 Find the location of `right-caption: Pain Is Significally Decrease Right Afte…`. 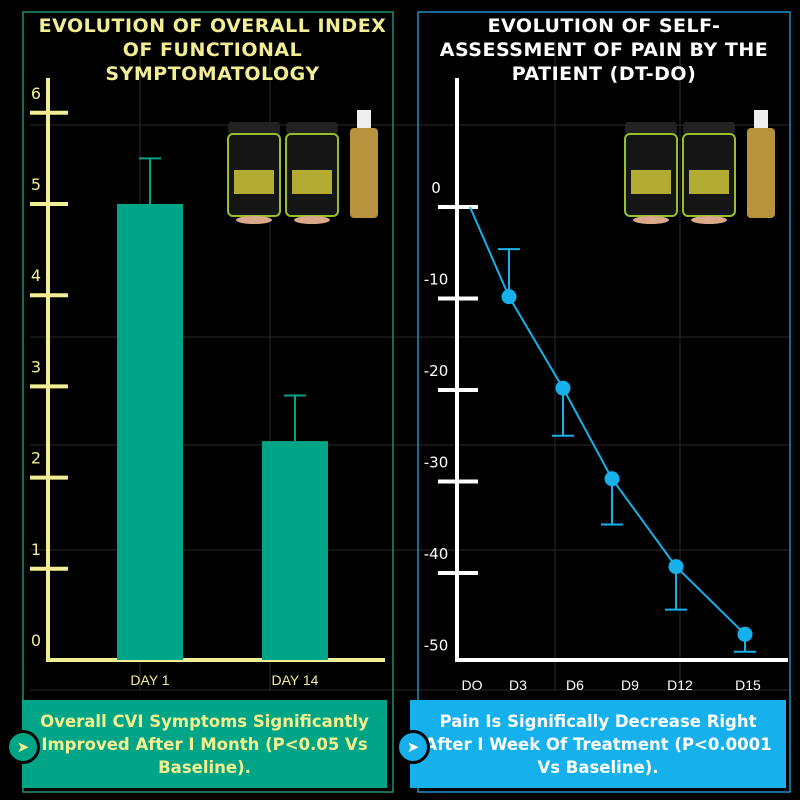

right-caption: Pain Is Significally Decrease Right Afte… is located at coordinates (598, 744).